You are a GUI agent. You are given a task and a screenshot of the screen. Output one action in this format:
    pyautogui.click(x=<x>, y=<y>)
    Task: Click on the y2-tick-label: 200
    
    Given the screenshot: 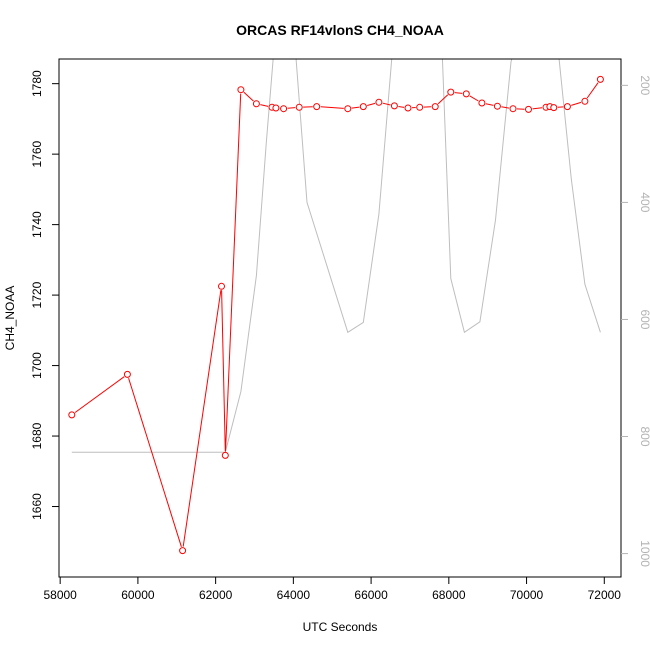 What is the action you would take?
    pyautogui.click(x=644, y=85)
    